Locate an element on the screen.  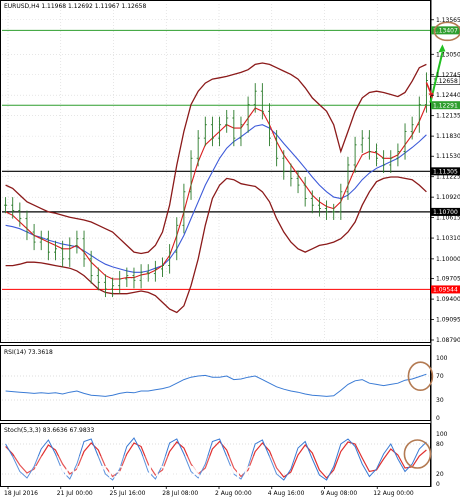
y-tick-label: 1.11530 is located at coordinates (448, 156).